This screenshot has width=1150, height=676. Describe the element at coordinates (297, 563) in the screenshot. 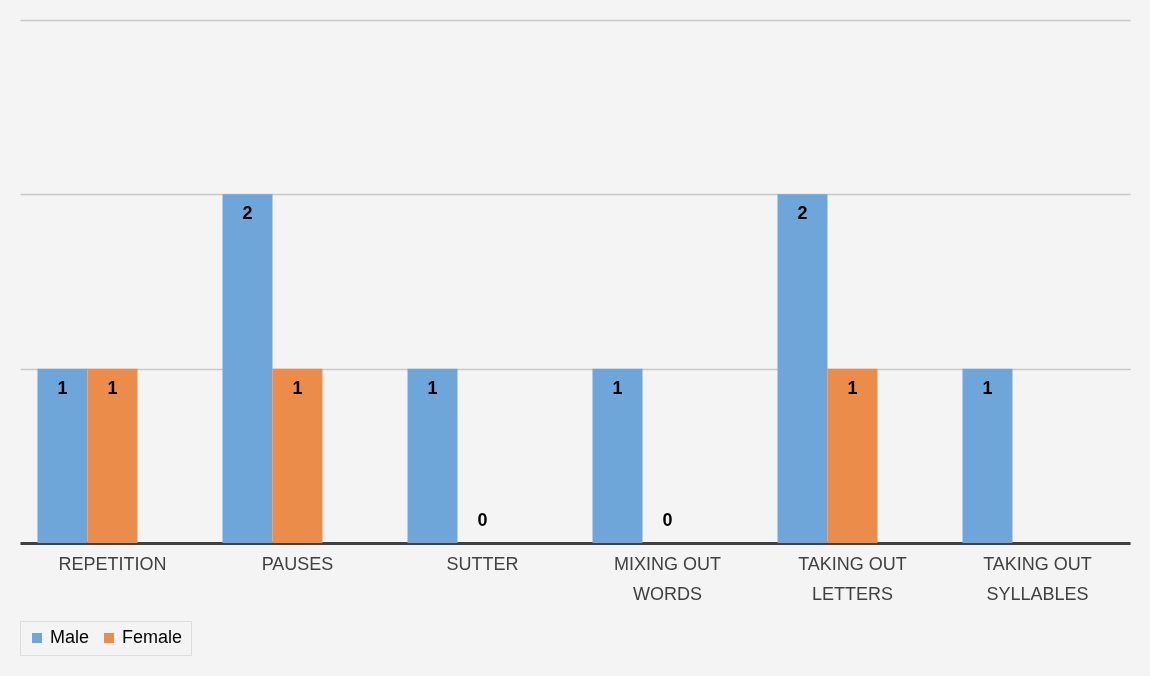

I see `x-tick-label: PAUSES` at that location.